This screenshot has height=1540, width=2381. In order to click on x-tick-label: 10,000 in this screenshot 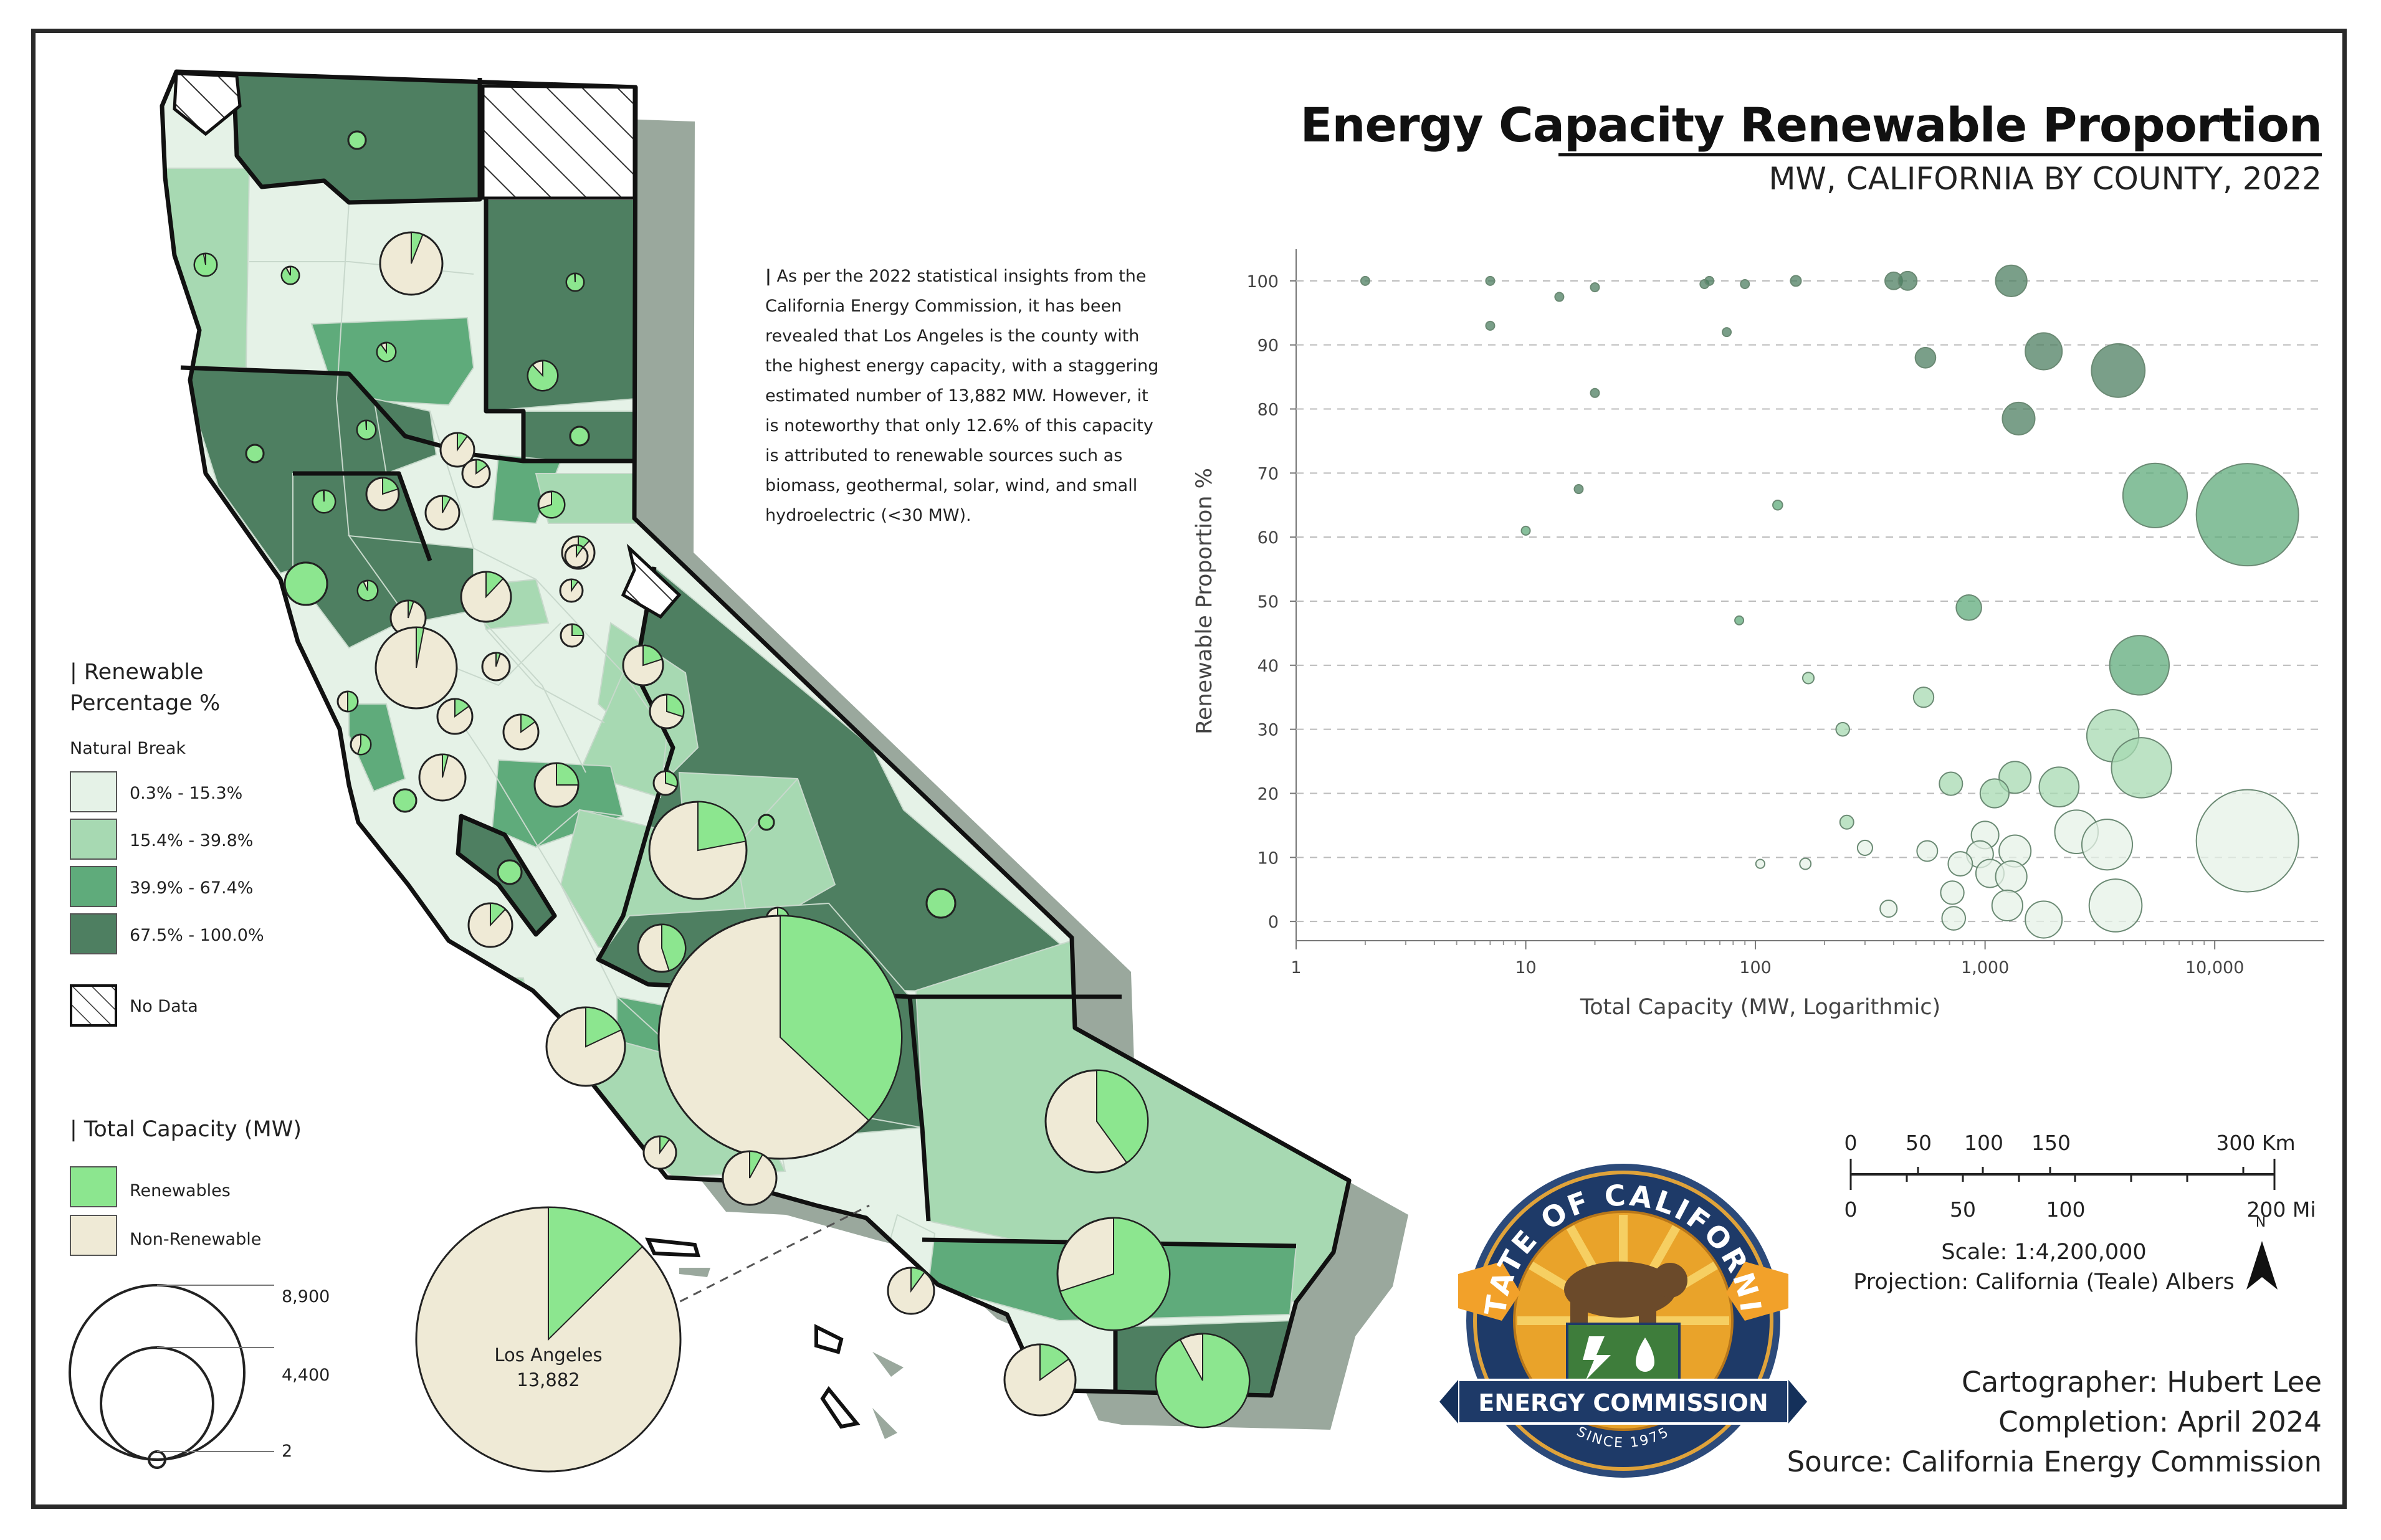, I will do `click(2214, 968)`.